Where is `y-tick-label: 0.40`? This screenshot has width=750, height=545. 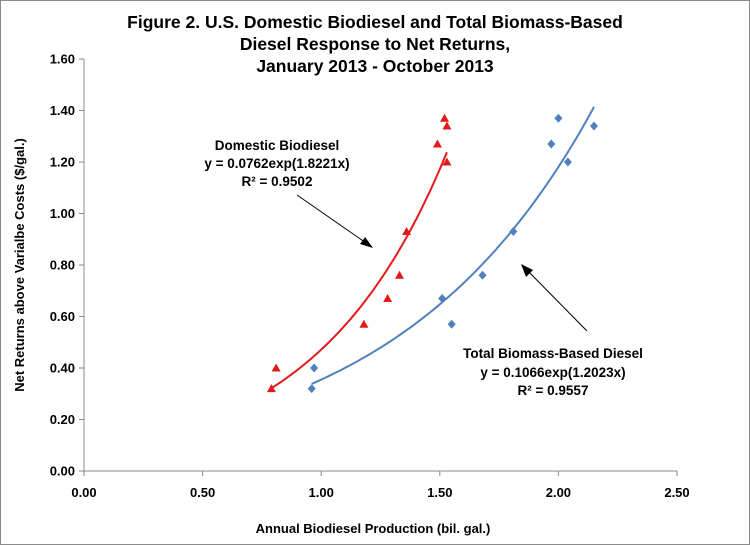 y-tick-label: 0.40 is located at coordinates (62, 368).